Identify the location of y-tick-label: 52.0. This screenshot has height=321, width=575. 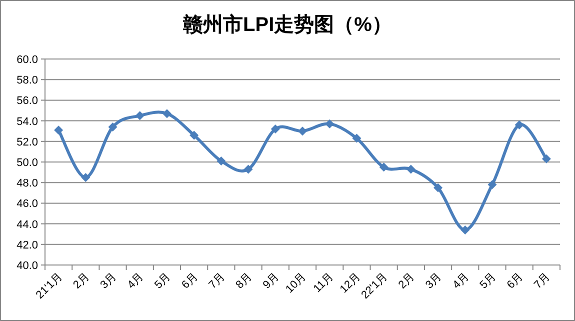
(27, 142).